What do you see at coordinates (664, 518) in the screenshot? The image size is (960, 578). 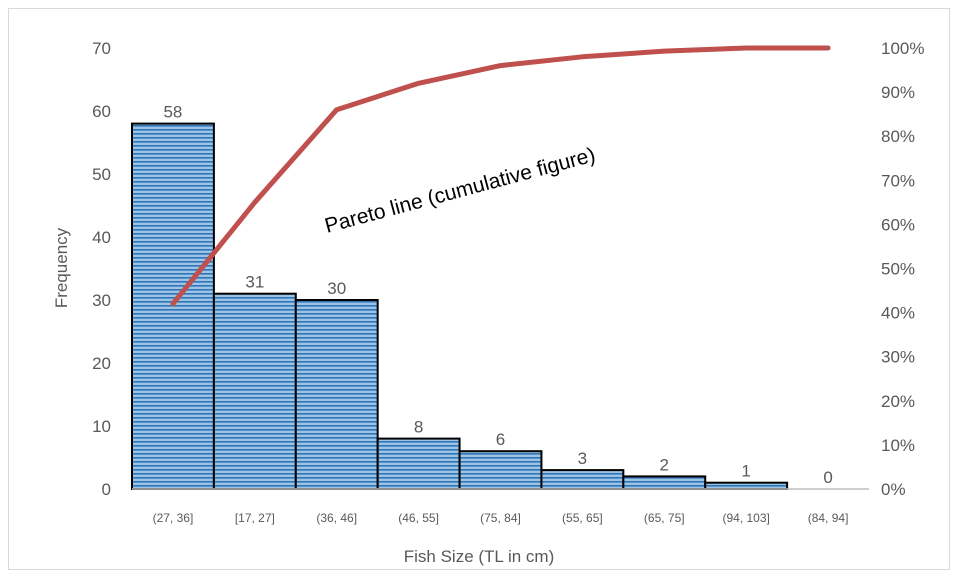 I see `x-tick-label: (65, 75]` at bounding box center [664, 518].